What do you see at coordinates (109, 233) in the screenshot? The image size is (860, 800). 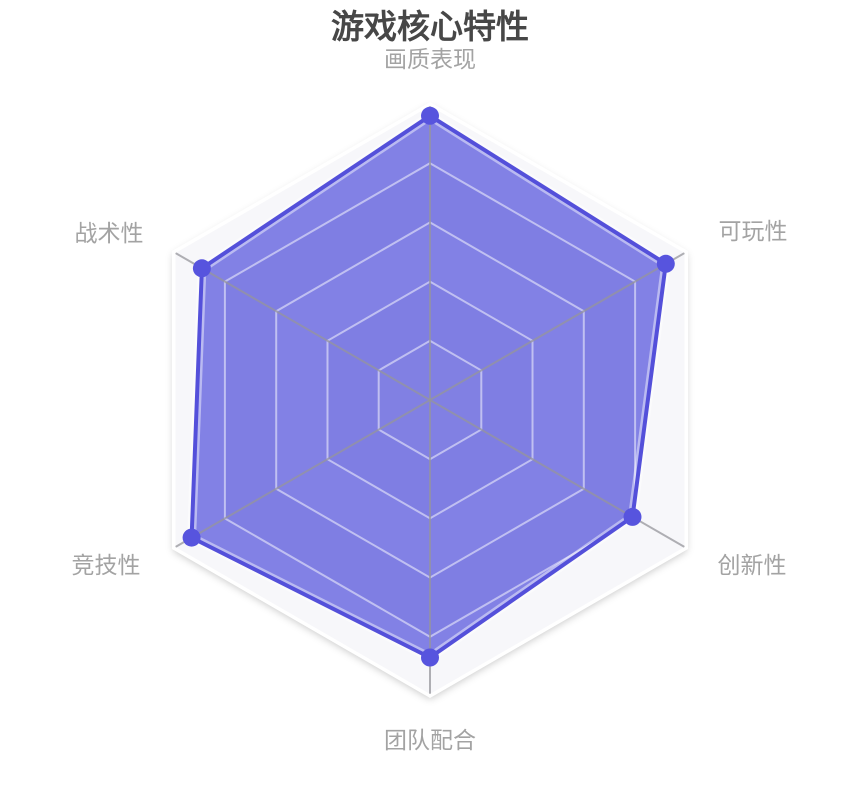 I see `axis-label-tactics: 战术性` at bounding box center [109, 233].